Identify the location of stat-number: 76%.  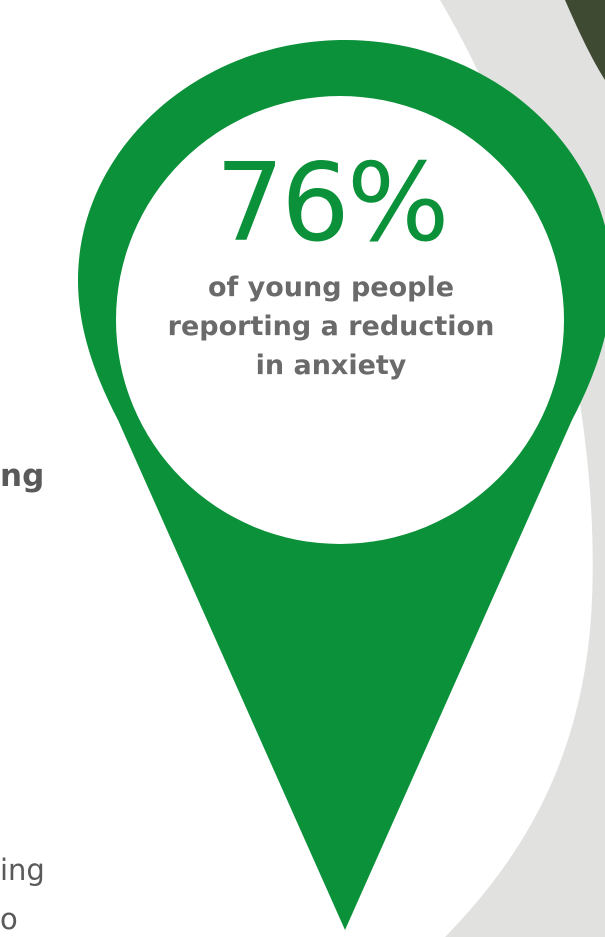
(332, 203).